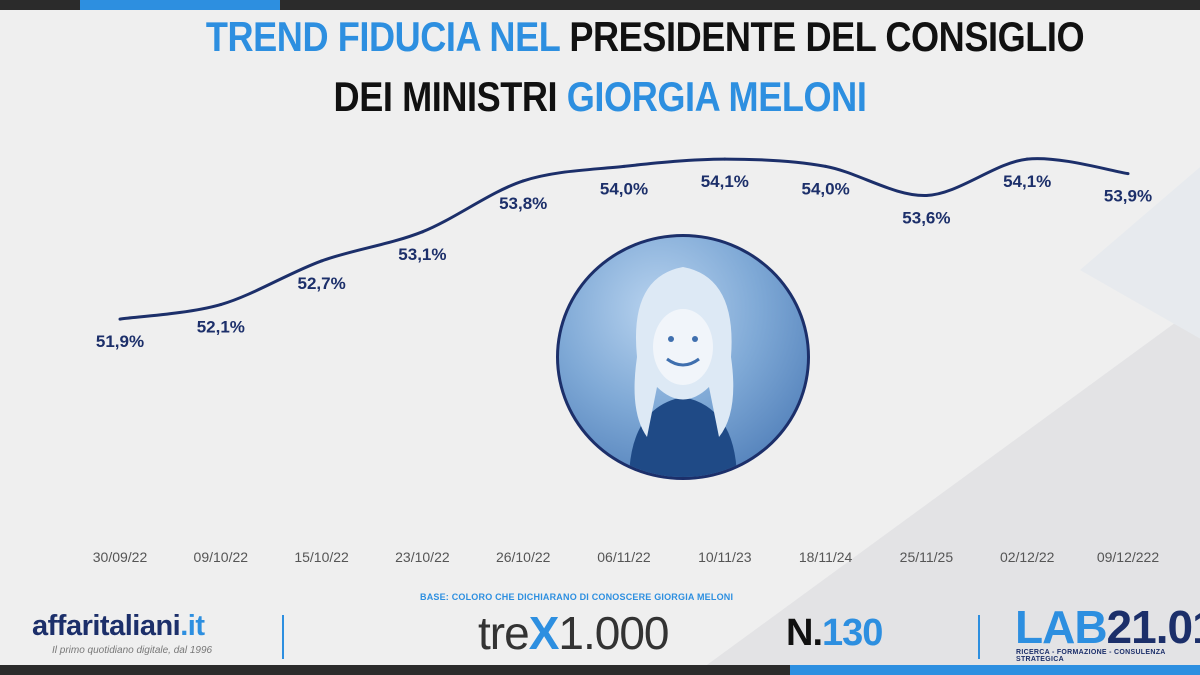 This screenshot has width=1200, height=675. What do you see at coordinates (725, 557) in the screenshot?
I see `category-label-7: 10/11/23` at bounding box center [725, 557].